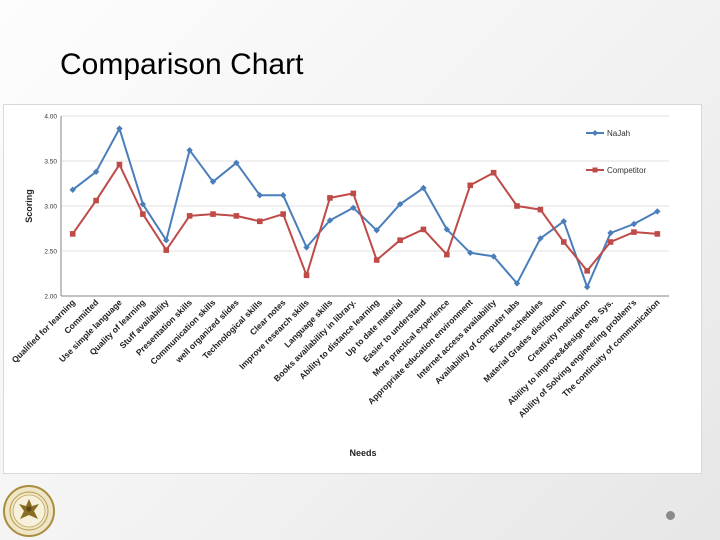  Describe the element at coordinates (29, 511) in the screenshot. I see `university-logo` at that location.